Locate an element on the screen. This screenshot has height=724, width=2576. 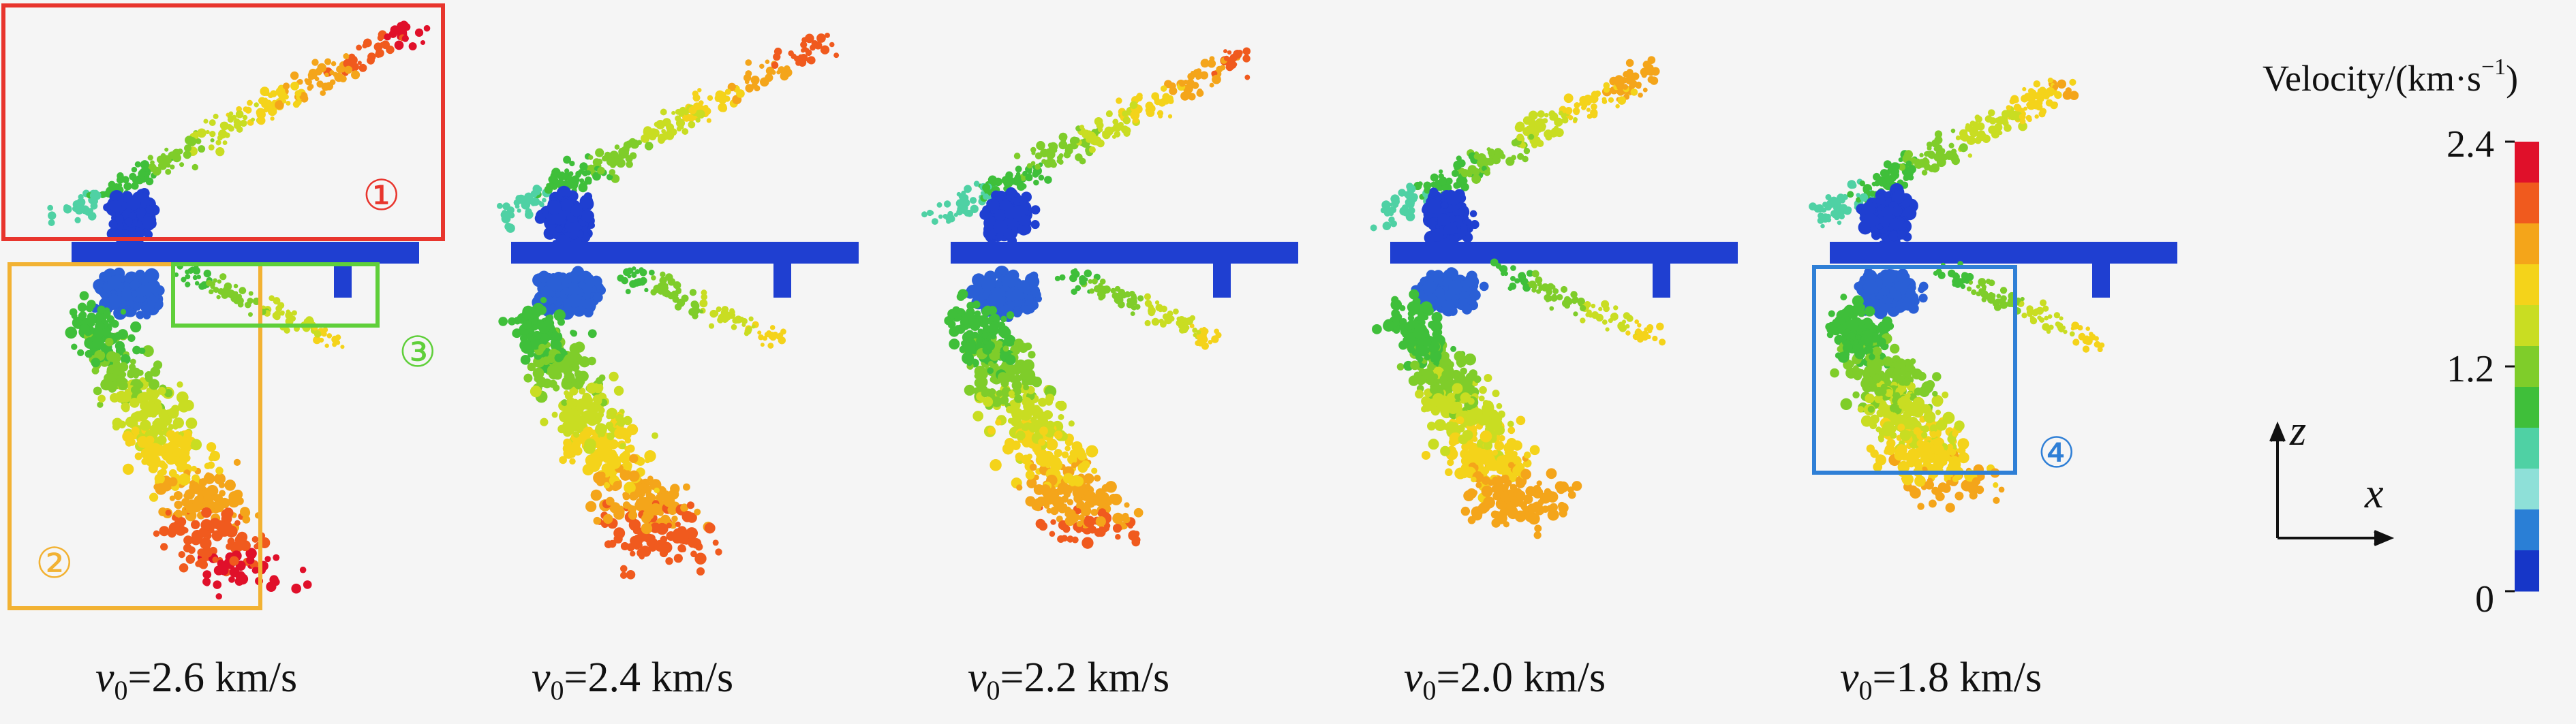
panel-label-5: v0=1.8 km/s is located at coordinates (1941, 680).